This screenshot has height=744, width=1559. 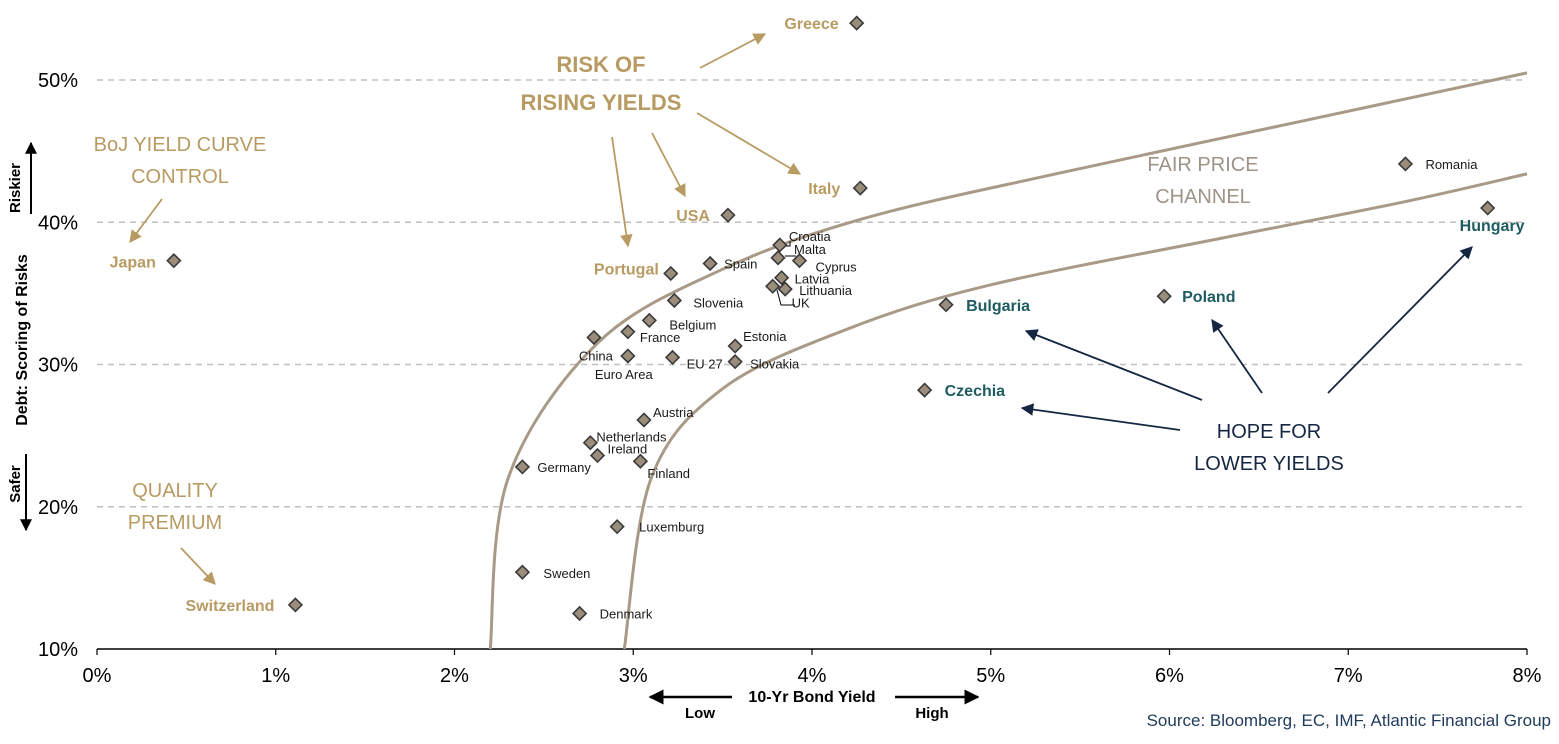 What do you see at coordinates (693, 216) in the screenshot?
I see `label-usa: USA` at bounding box center [693, 216].